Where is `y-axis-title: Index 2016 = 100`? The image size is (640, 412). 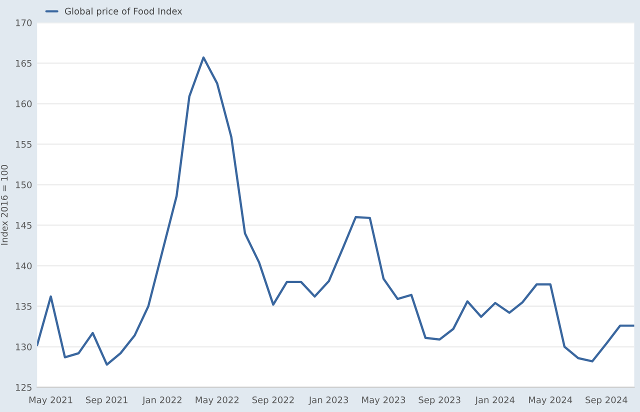 y-axis-title: Index 2016 = 100 is located at coordinates (4, 204).